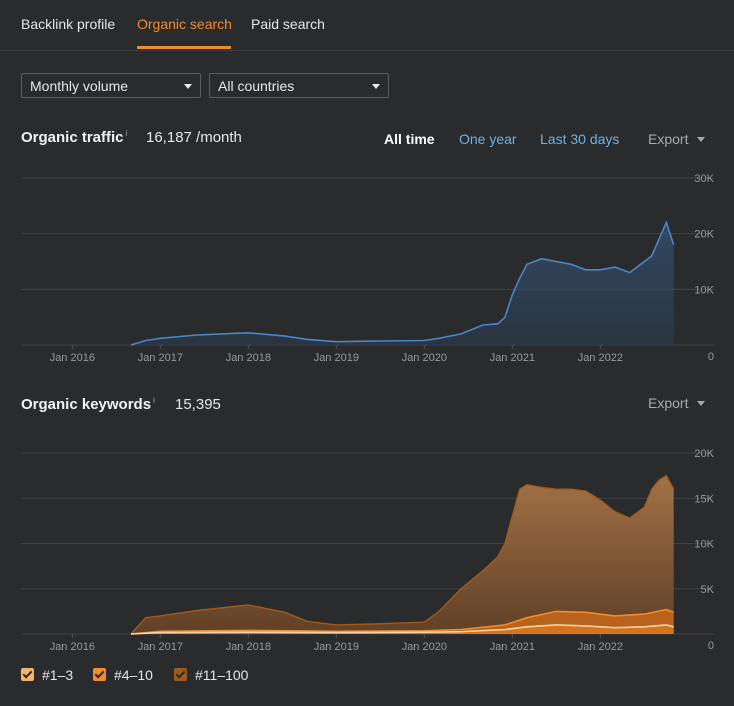 This screenshot has width=734, height=706. Describe the element at coordinates (299, 85) in the screenshot. I see `country-select: All countries` at that location.